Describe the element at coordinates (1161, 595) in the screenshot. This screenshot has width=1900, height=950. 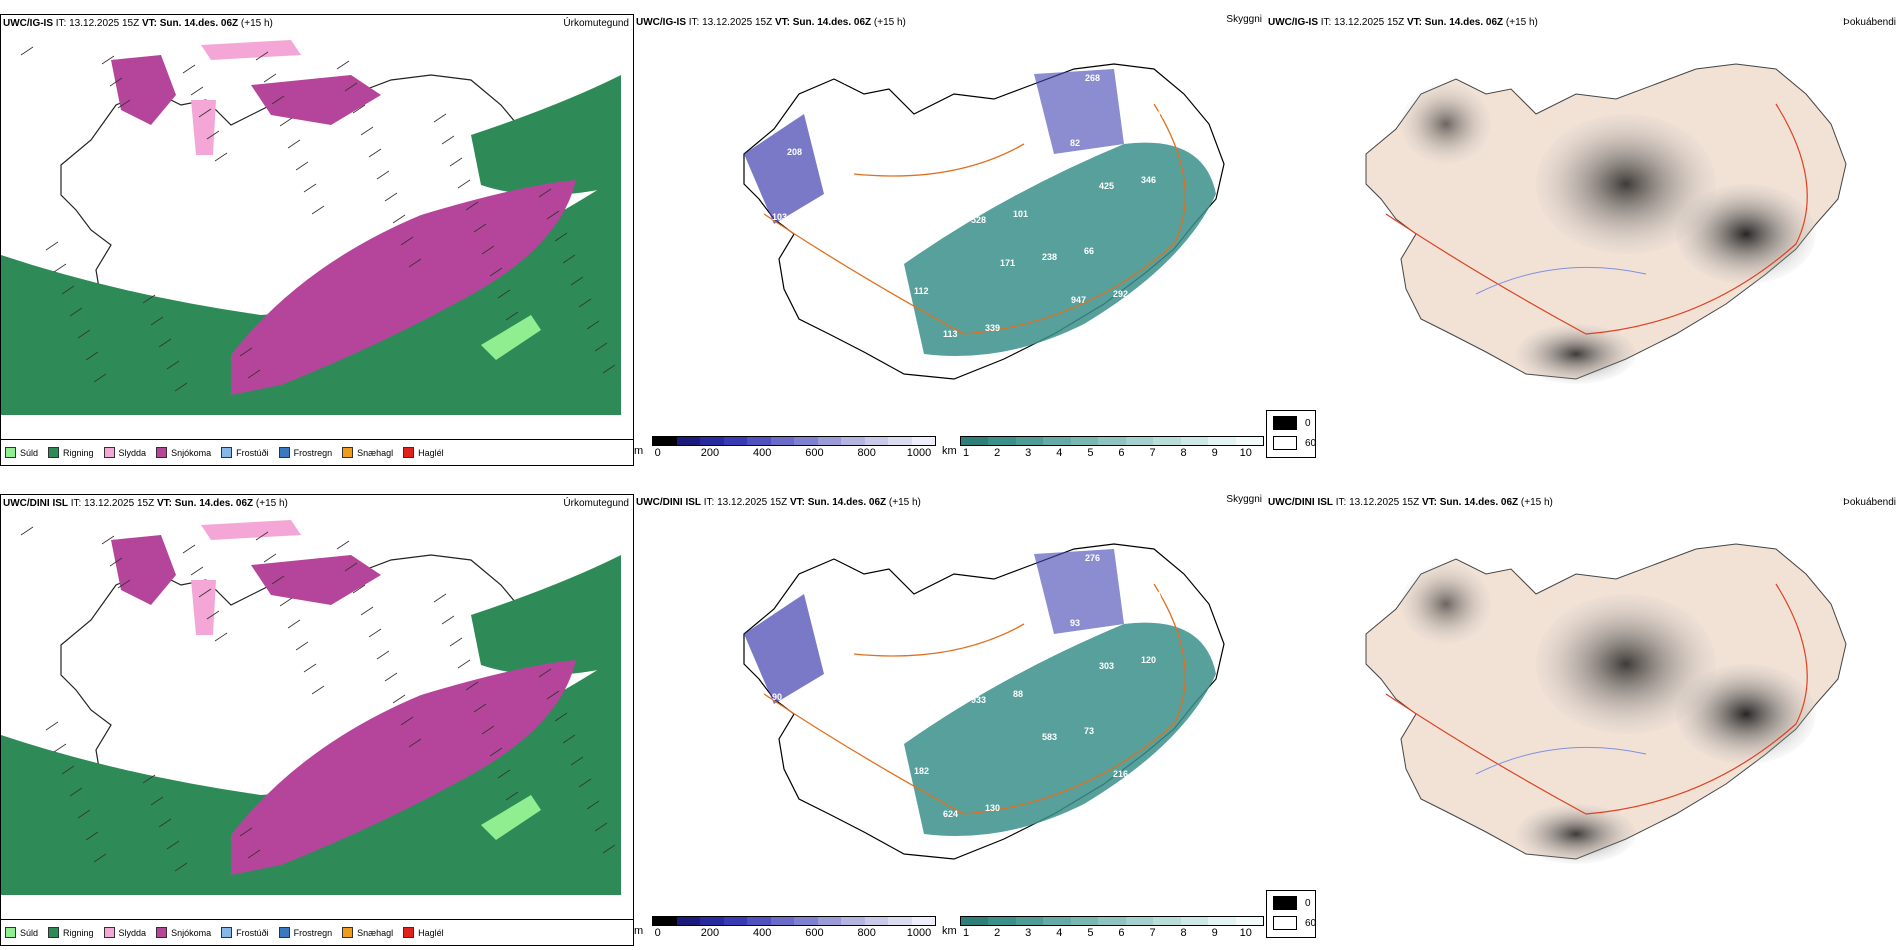
I see `ceiling-number: 47` at that location.